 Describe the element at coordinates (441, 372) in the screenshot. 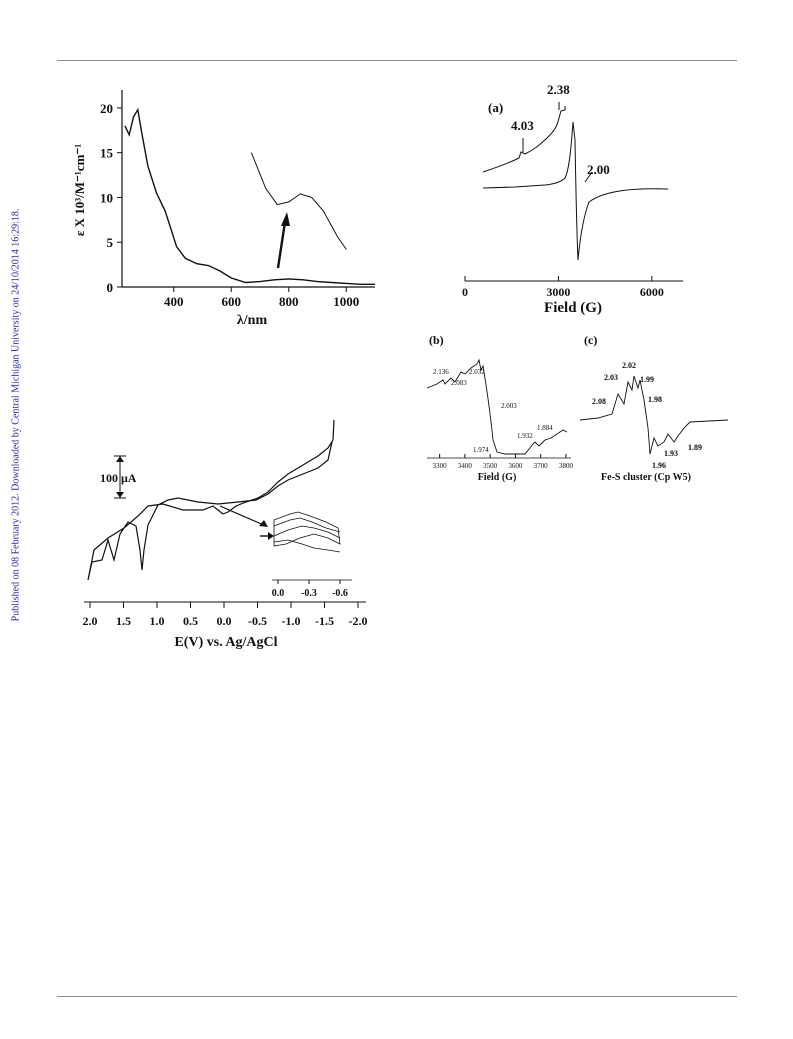

I see `epr-b-g2136: 2.136` at that location.